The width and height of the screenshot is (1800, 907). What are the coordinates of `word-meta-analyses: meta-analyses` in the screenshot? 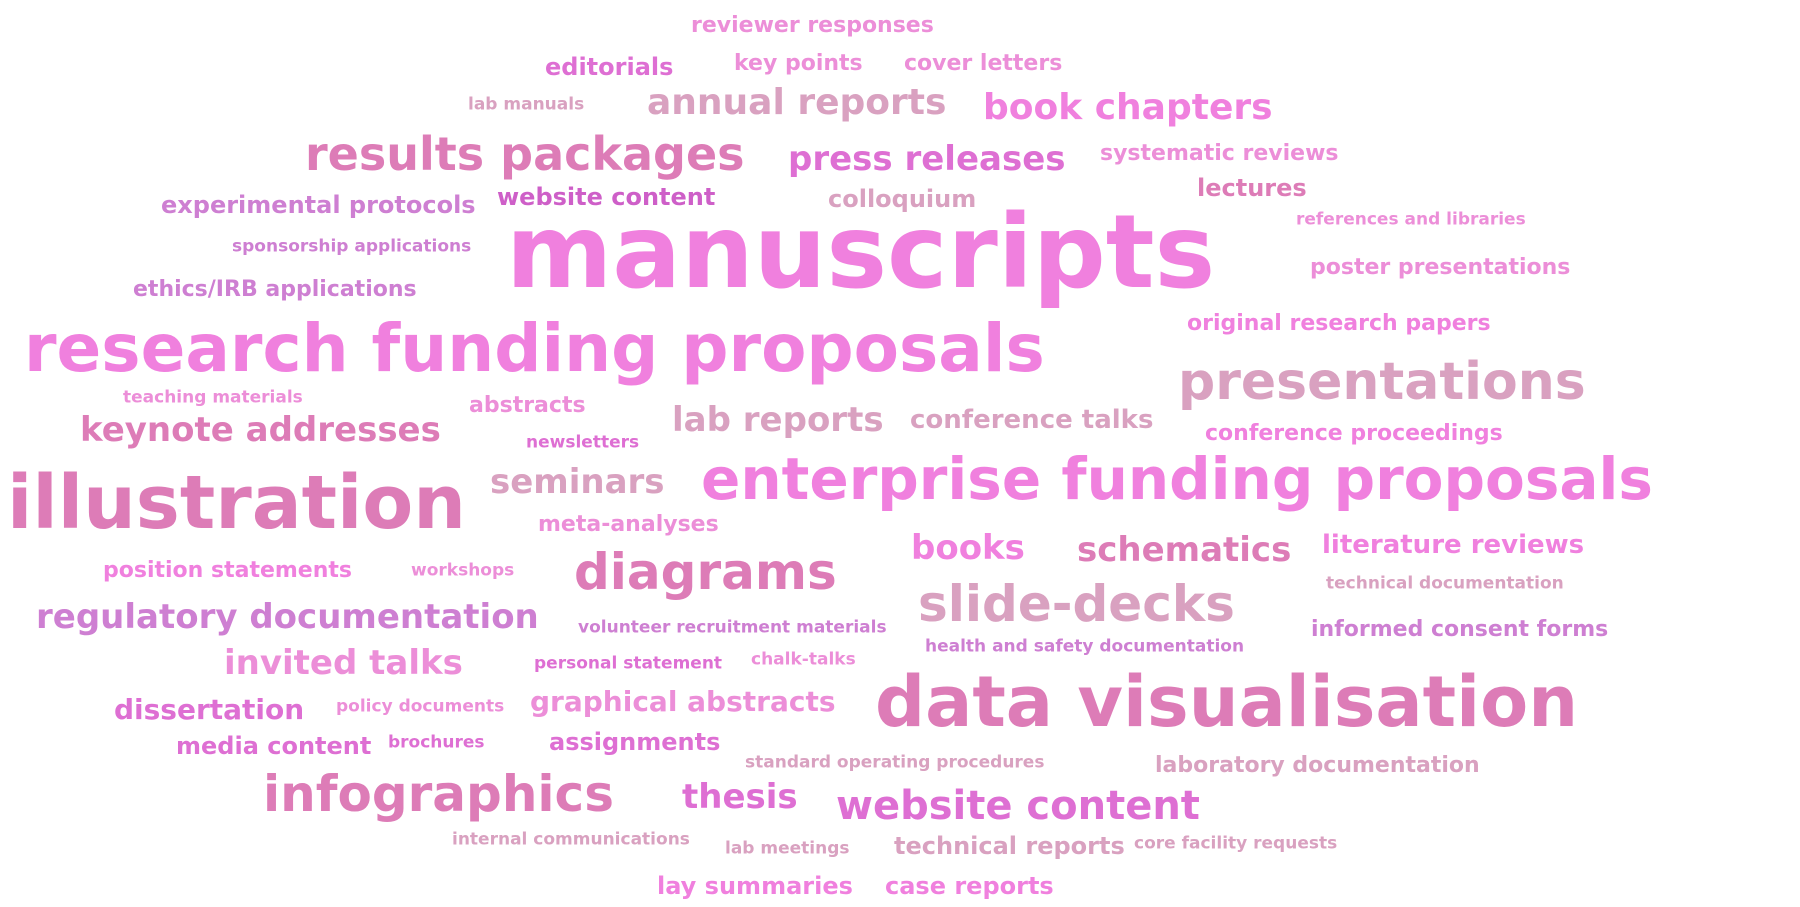 It's located at (628, 524).